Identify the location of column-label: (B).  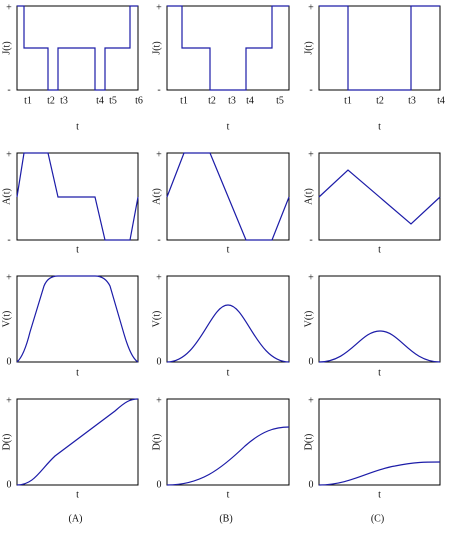
(225, 518).